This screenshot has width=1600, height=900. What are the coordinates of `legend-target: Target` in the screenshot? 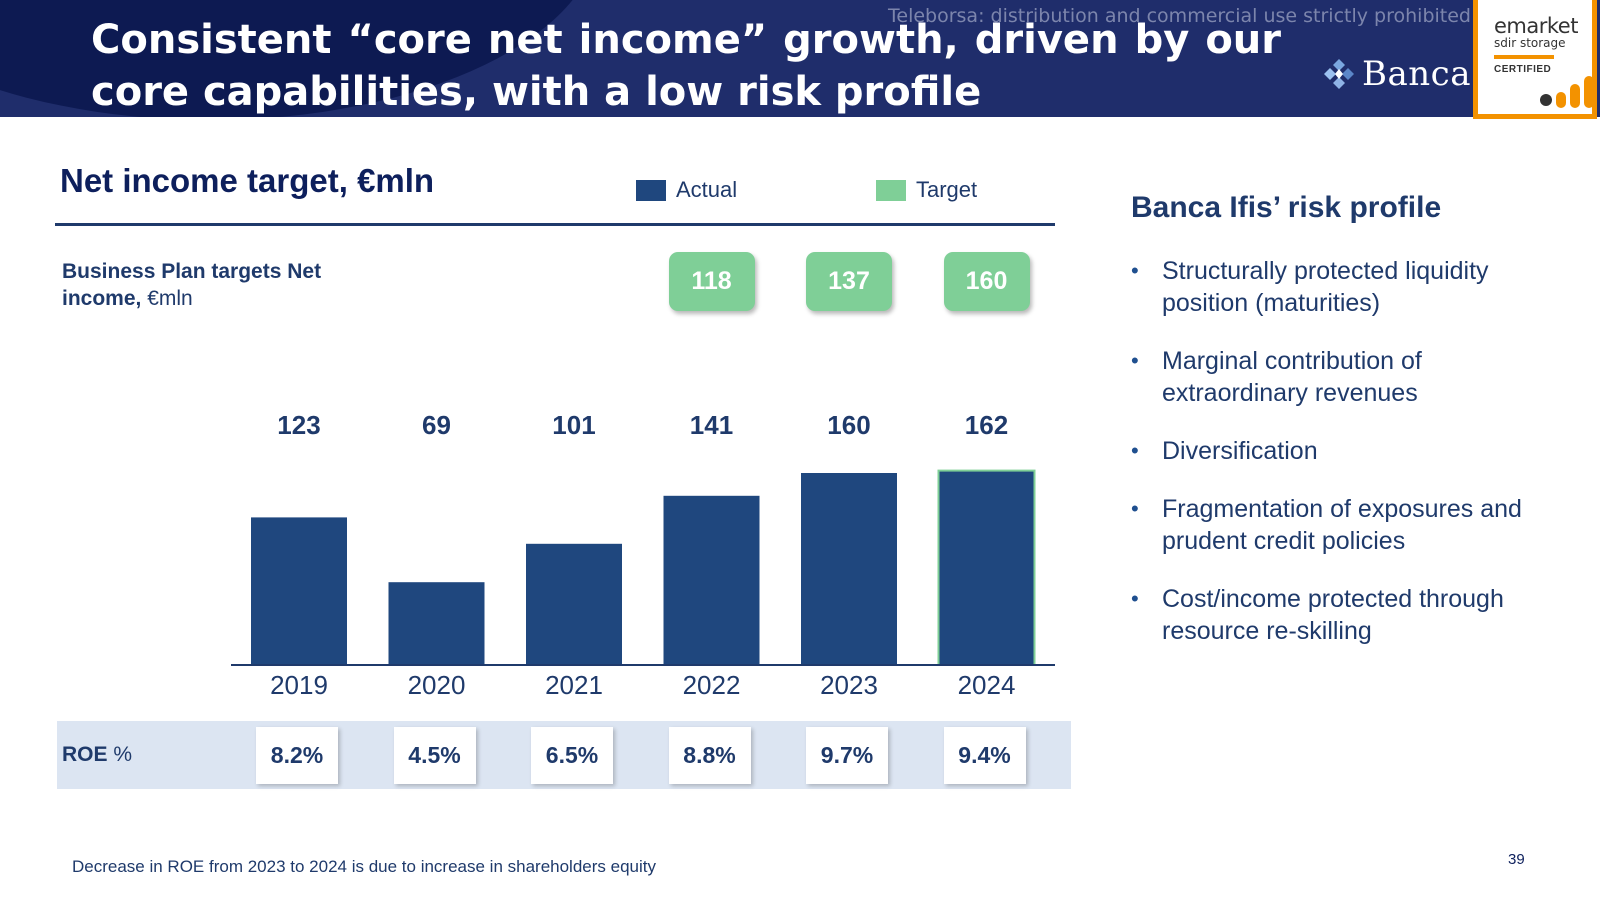 It's located at (926, 190).